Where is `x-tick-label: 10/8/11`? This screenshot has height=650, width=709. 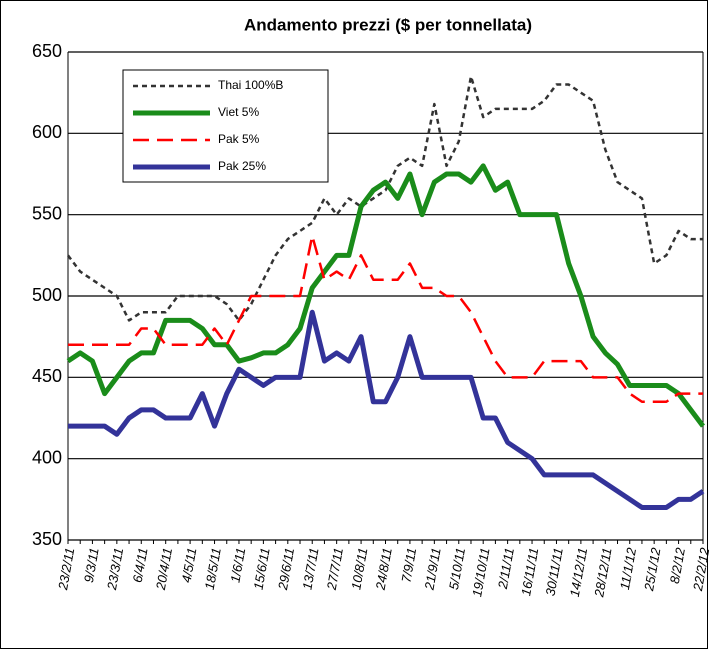 x-tick-label: 10/8/11 is located at coordinates (359, 569).